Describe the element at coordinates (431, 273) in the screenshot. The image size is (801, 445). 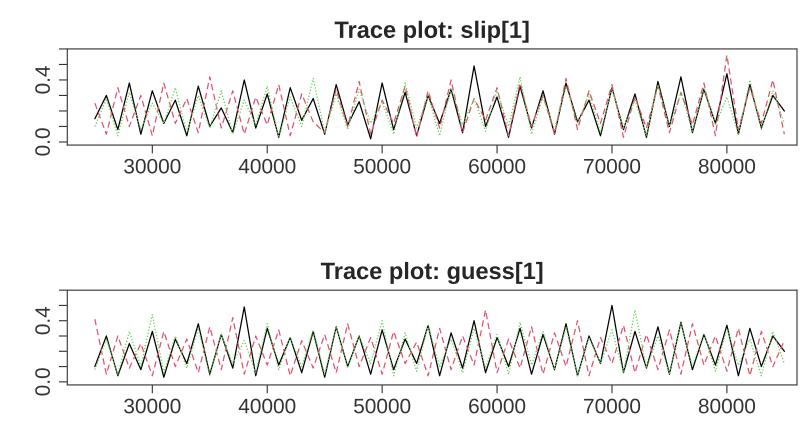
I see `chart-title: Trace plot: guess[1]` at that location.